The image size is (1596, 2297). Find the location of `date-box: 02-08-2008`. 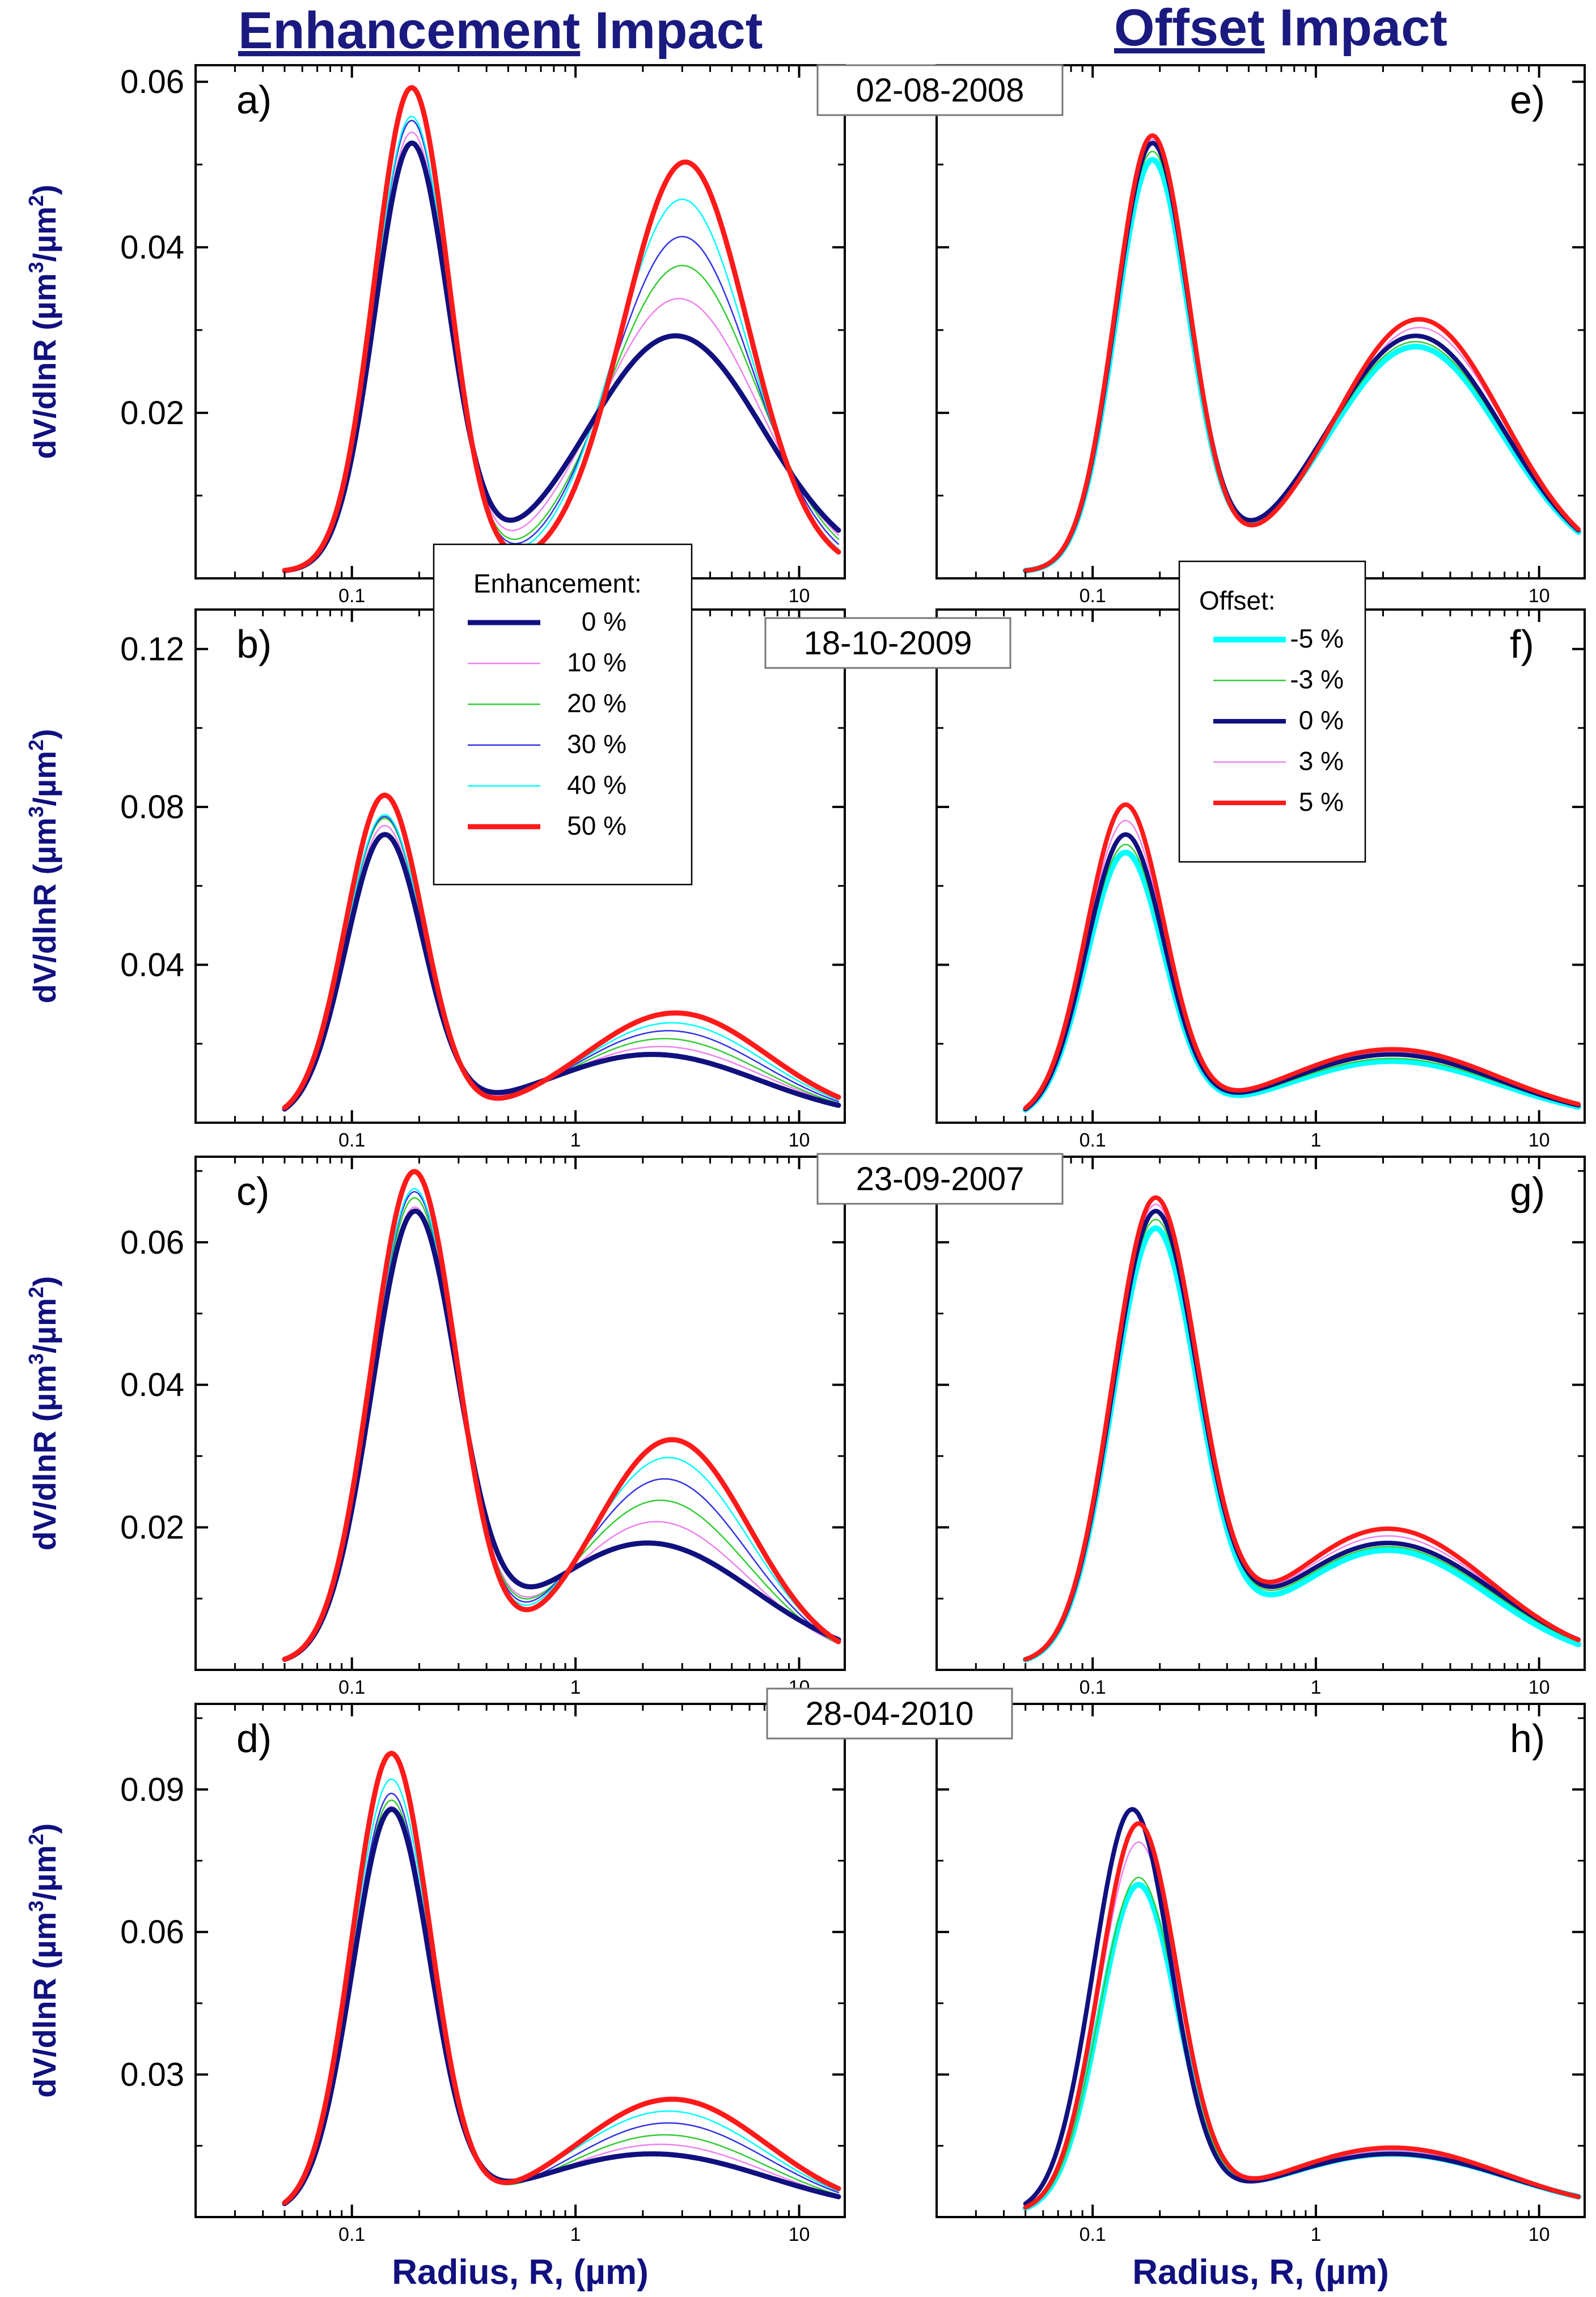

date-box: 02-08-2008 is located at coordinates (940, 90).